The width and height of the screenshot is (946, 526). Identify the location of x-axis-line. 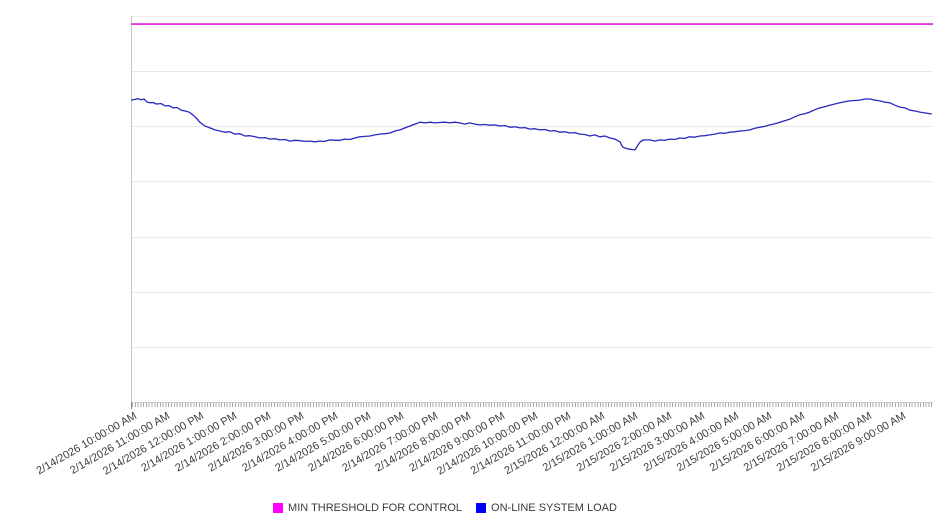
(532, 402).